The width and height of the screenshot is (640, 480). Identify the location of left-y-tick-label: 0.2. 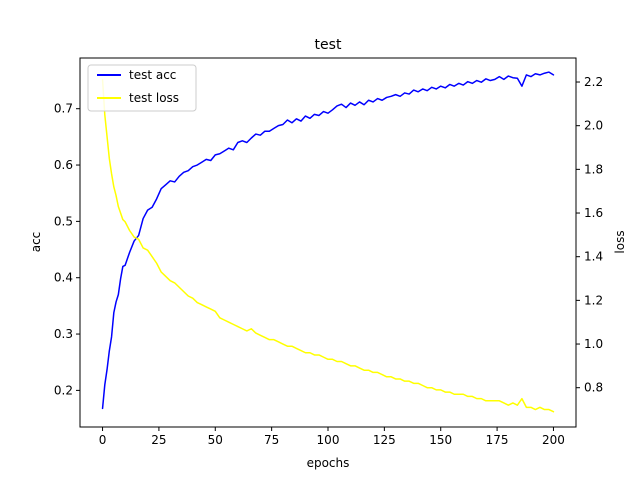
(63, 390).